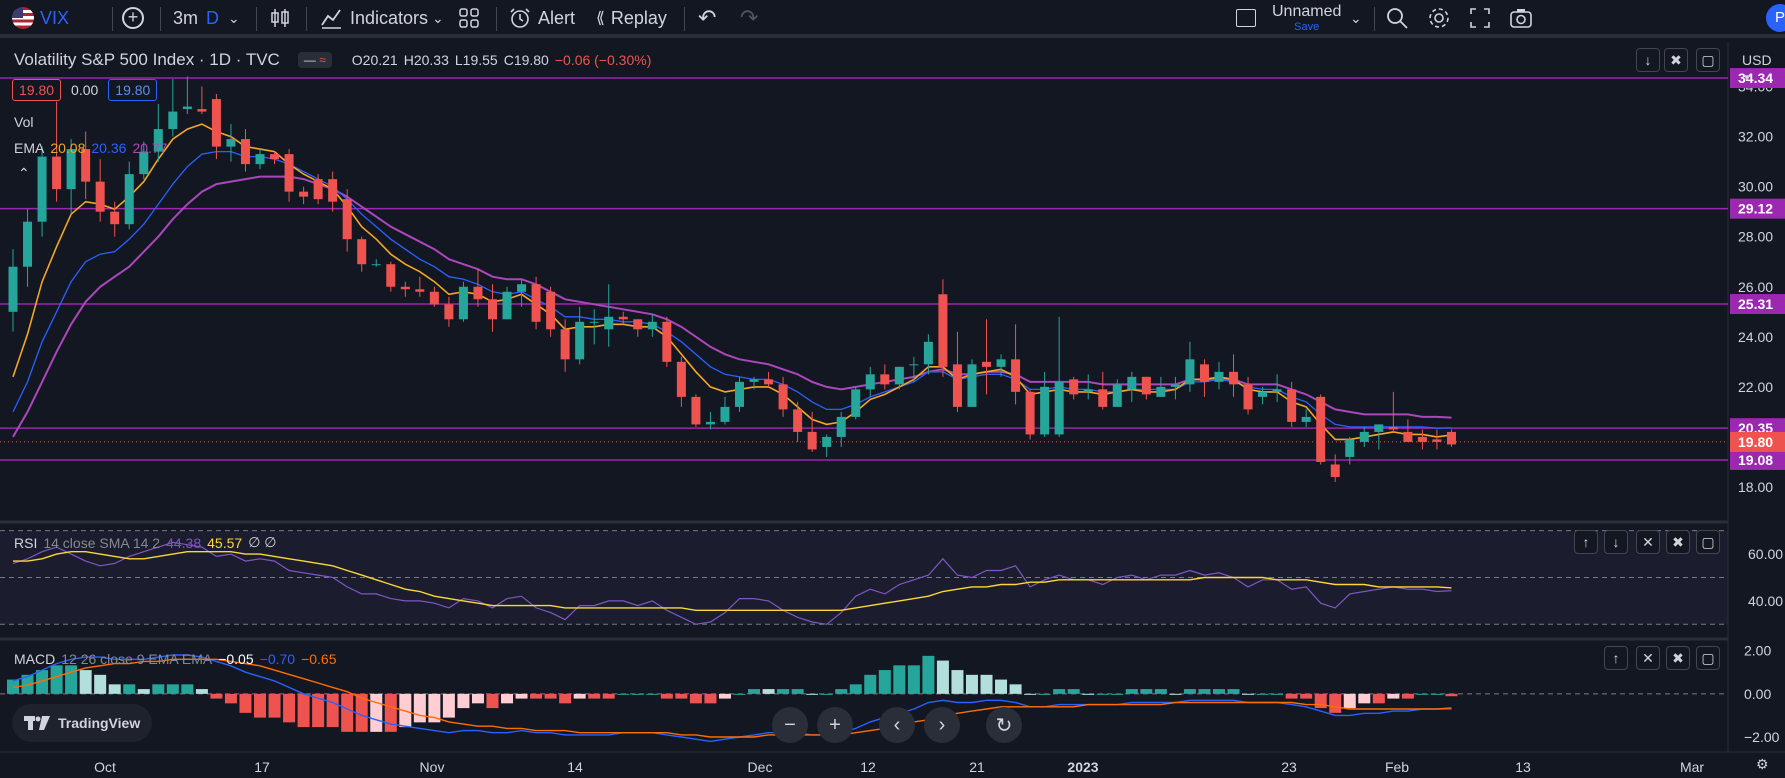  I want to click on chart-type-button, so click(280, 18).